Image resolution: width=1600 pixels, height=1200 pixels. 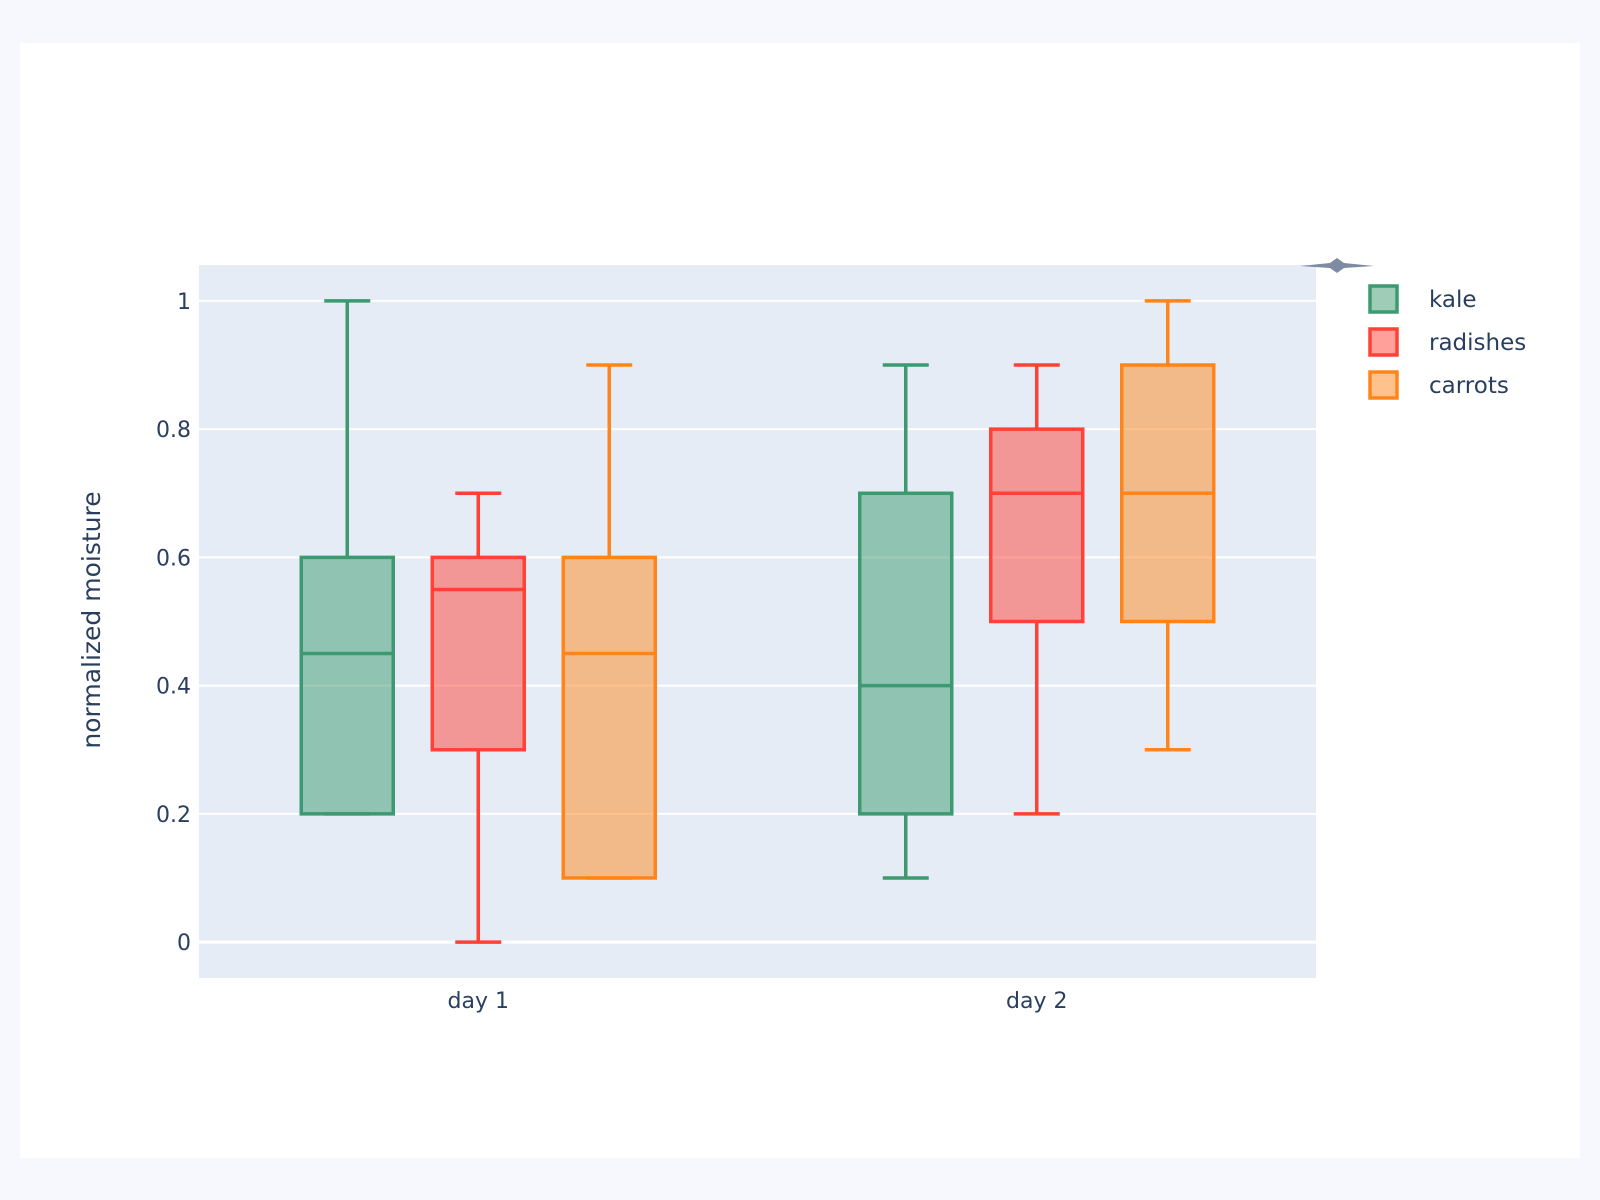 What do you see at coordinates (173, 815) in the screenshot?
I see `y-tick-label: 0.2` at bounding box center [173, 815].